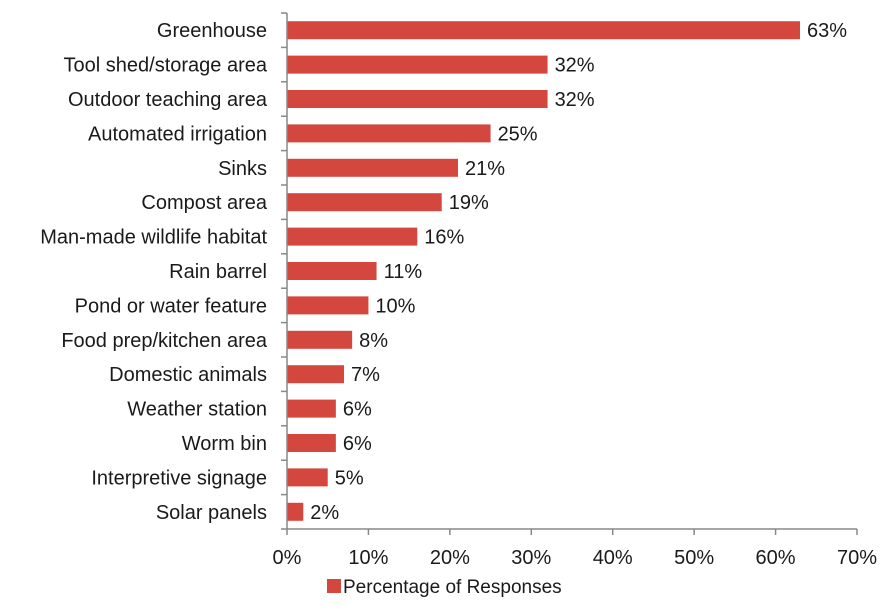 The height and width of the screenshot is (612, 888). What do you see at coordinates (164, 341) in the screenshot?
I see `category-label: Food prep/kitchen area` at bounding box center [164, 341].